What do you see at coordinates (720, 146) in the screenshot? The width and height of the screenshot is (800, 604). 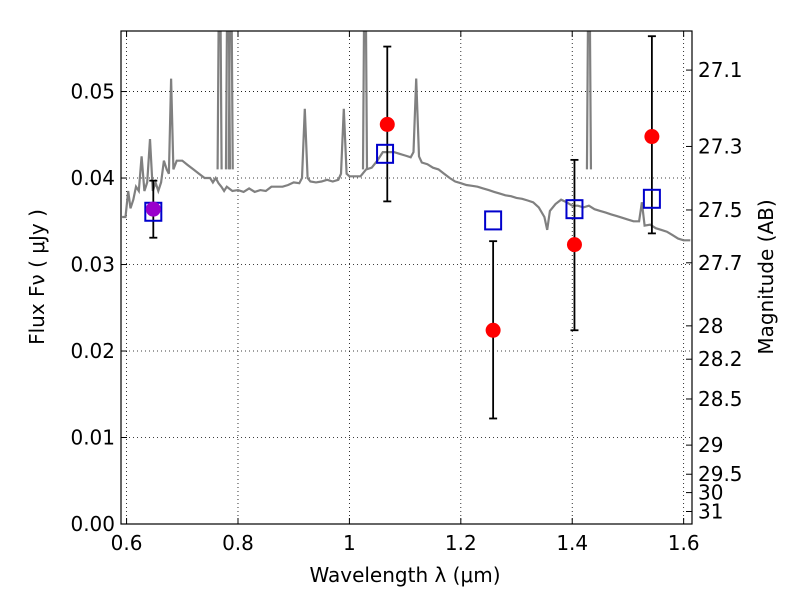 I see `mag-tick-label: 27.3` at bounding box center [720, 146].